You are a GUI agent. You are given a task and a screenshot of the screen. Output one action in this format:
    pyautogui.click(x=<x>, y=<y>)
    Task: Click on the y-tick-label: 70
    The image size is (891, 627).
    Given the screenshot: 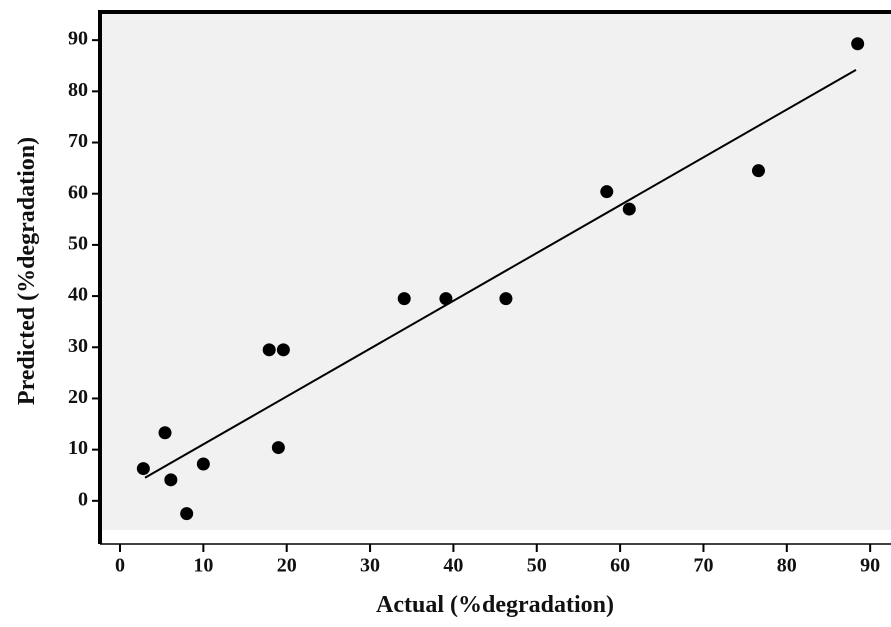 What is the action you would take?
    pyautogui.click(x=78, y=141)
    